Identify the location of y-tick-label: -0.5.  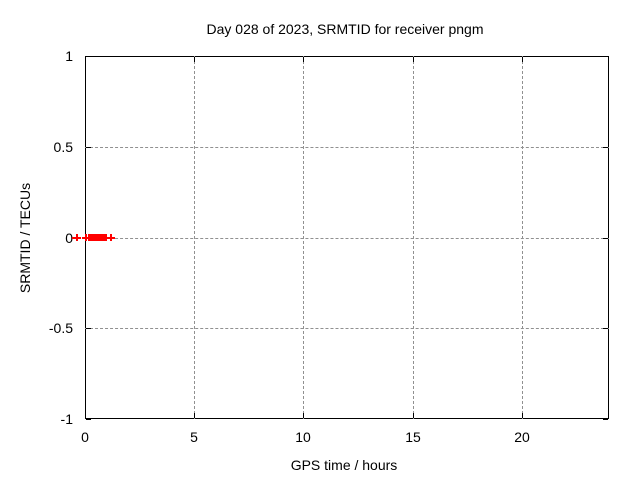
(60, 328).